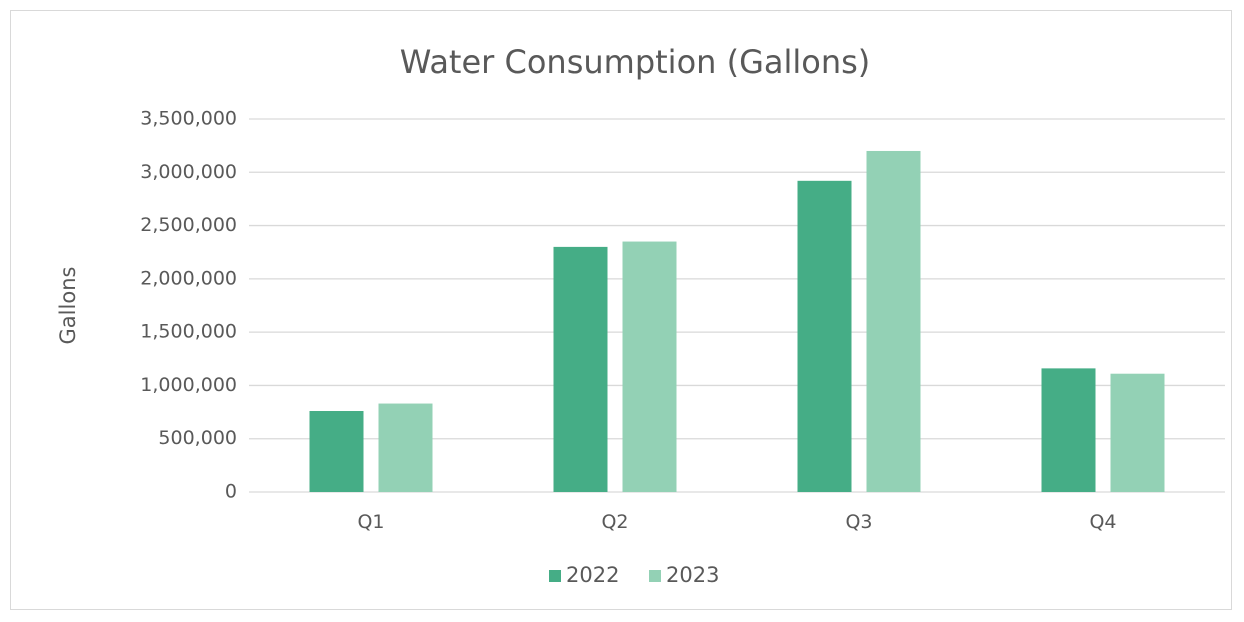 This screenshot has height=622, width=1244. Describe the element at coordinates (893, 321) in the screenshot. I see `bar-q3-2023` at that location.